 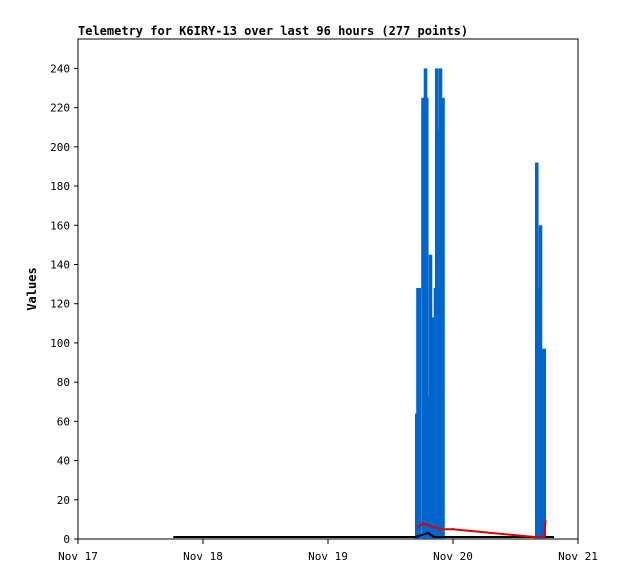 What do you see at coordinates (60, 186) in the screenshot?
I see `y-tick-label: 180` at bounding box center [60, 186].